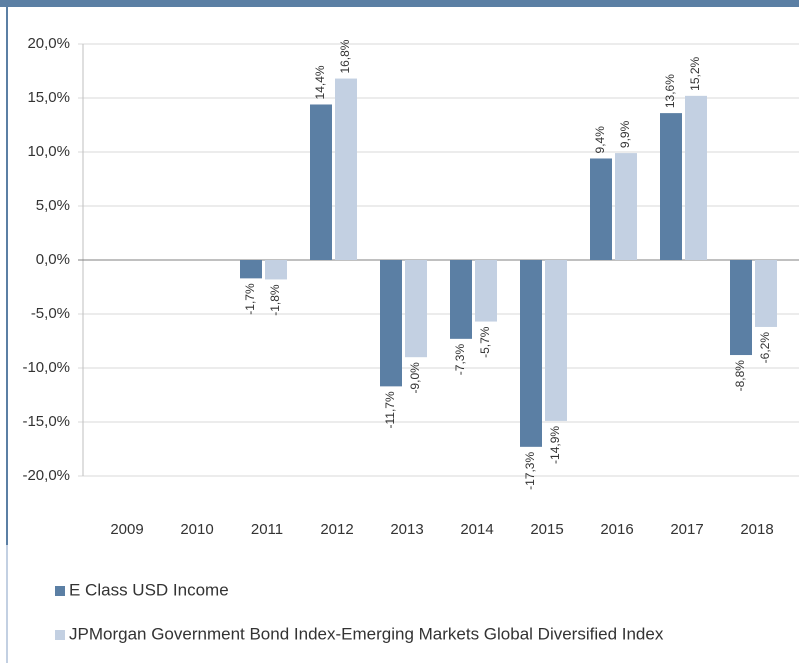  What do you see at coordinates (616, 529) in the screenshot?
I see `x-tick-label: 2016` at bounding box center [616, 529].